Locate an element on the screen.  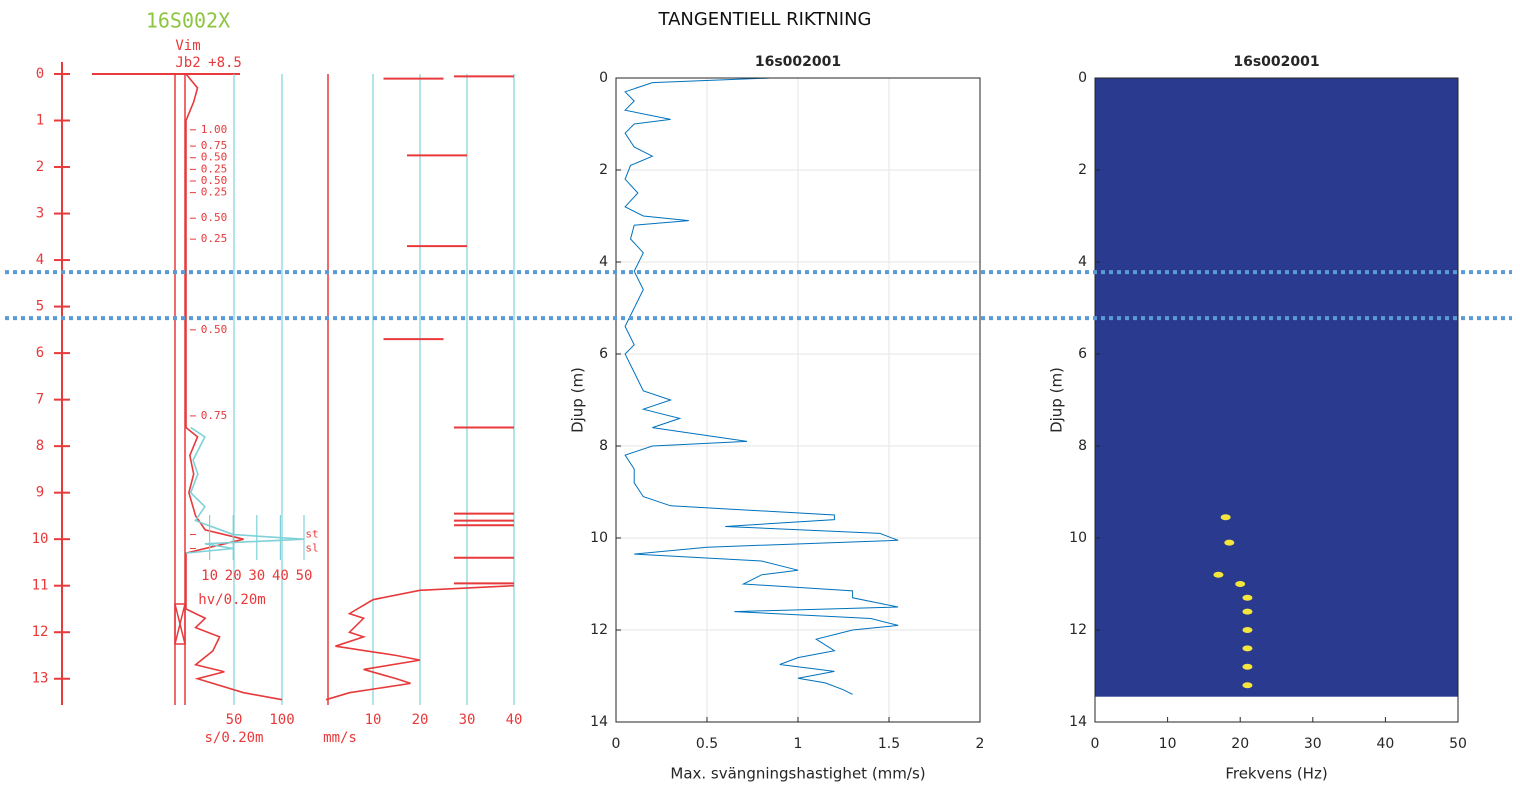
x-tick-label: 0.5 is located at coordinates (707, 744).